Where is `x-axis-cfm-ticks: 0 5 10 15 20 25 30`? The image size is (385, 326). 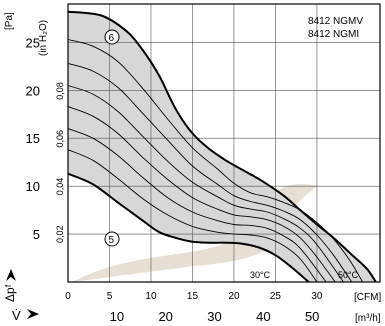 x-axis-cfm-ticks: 0 5 10 15 20 25 30 is located at coordinates (194, 296).